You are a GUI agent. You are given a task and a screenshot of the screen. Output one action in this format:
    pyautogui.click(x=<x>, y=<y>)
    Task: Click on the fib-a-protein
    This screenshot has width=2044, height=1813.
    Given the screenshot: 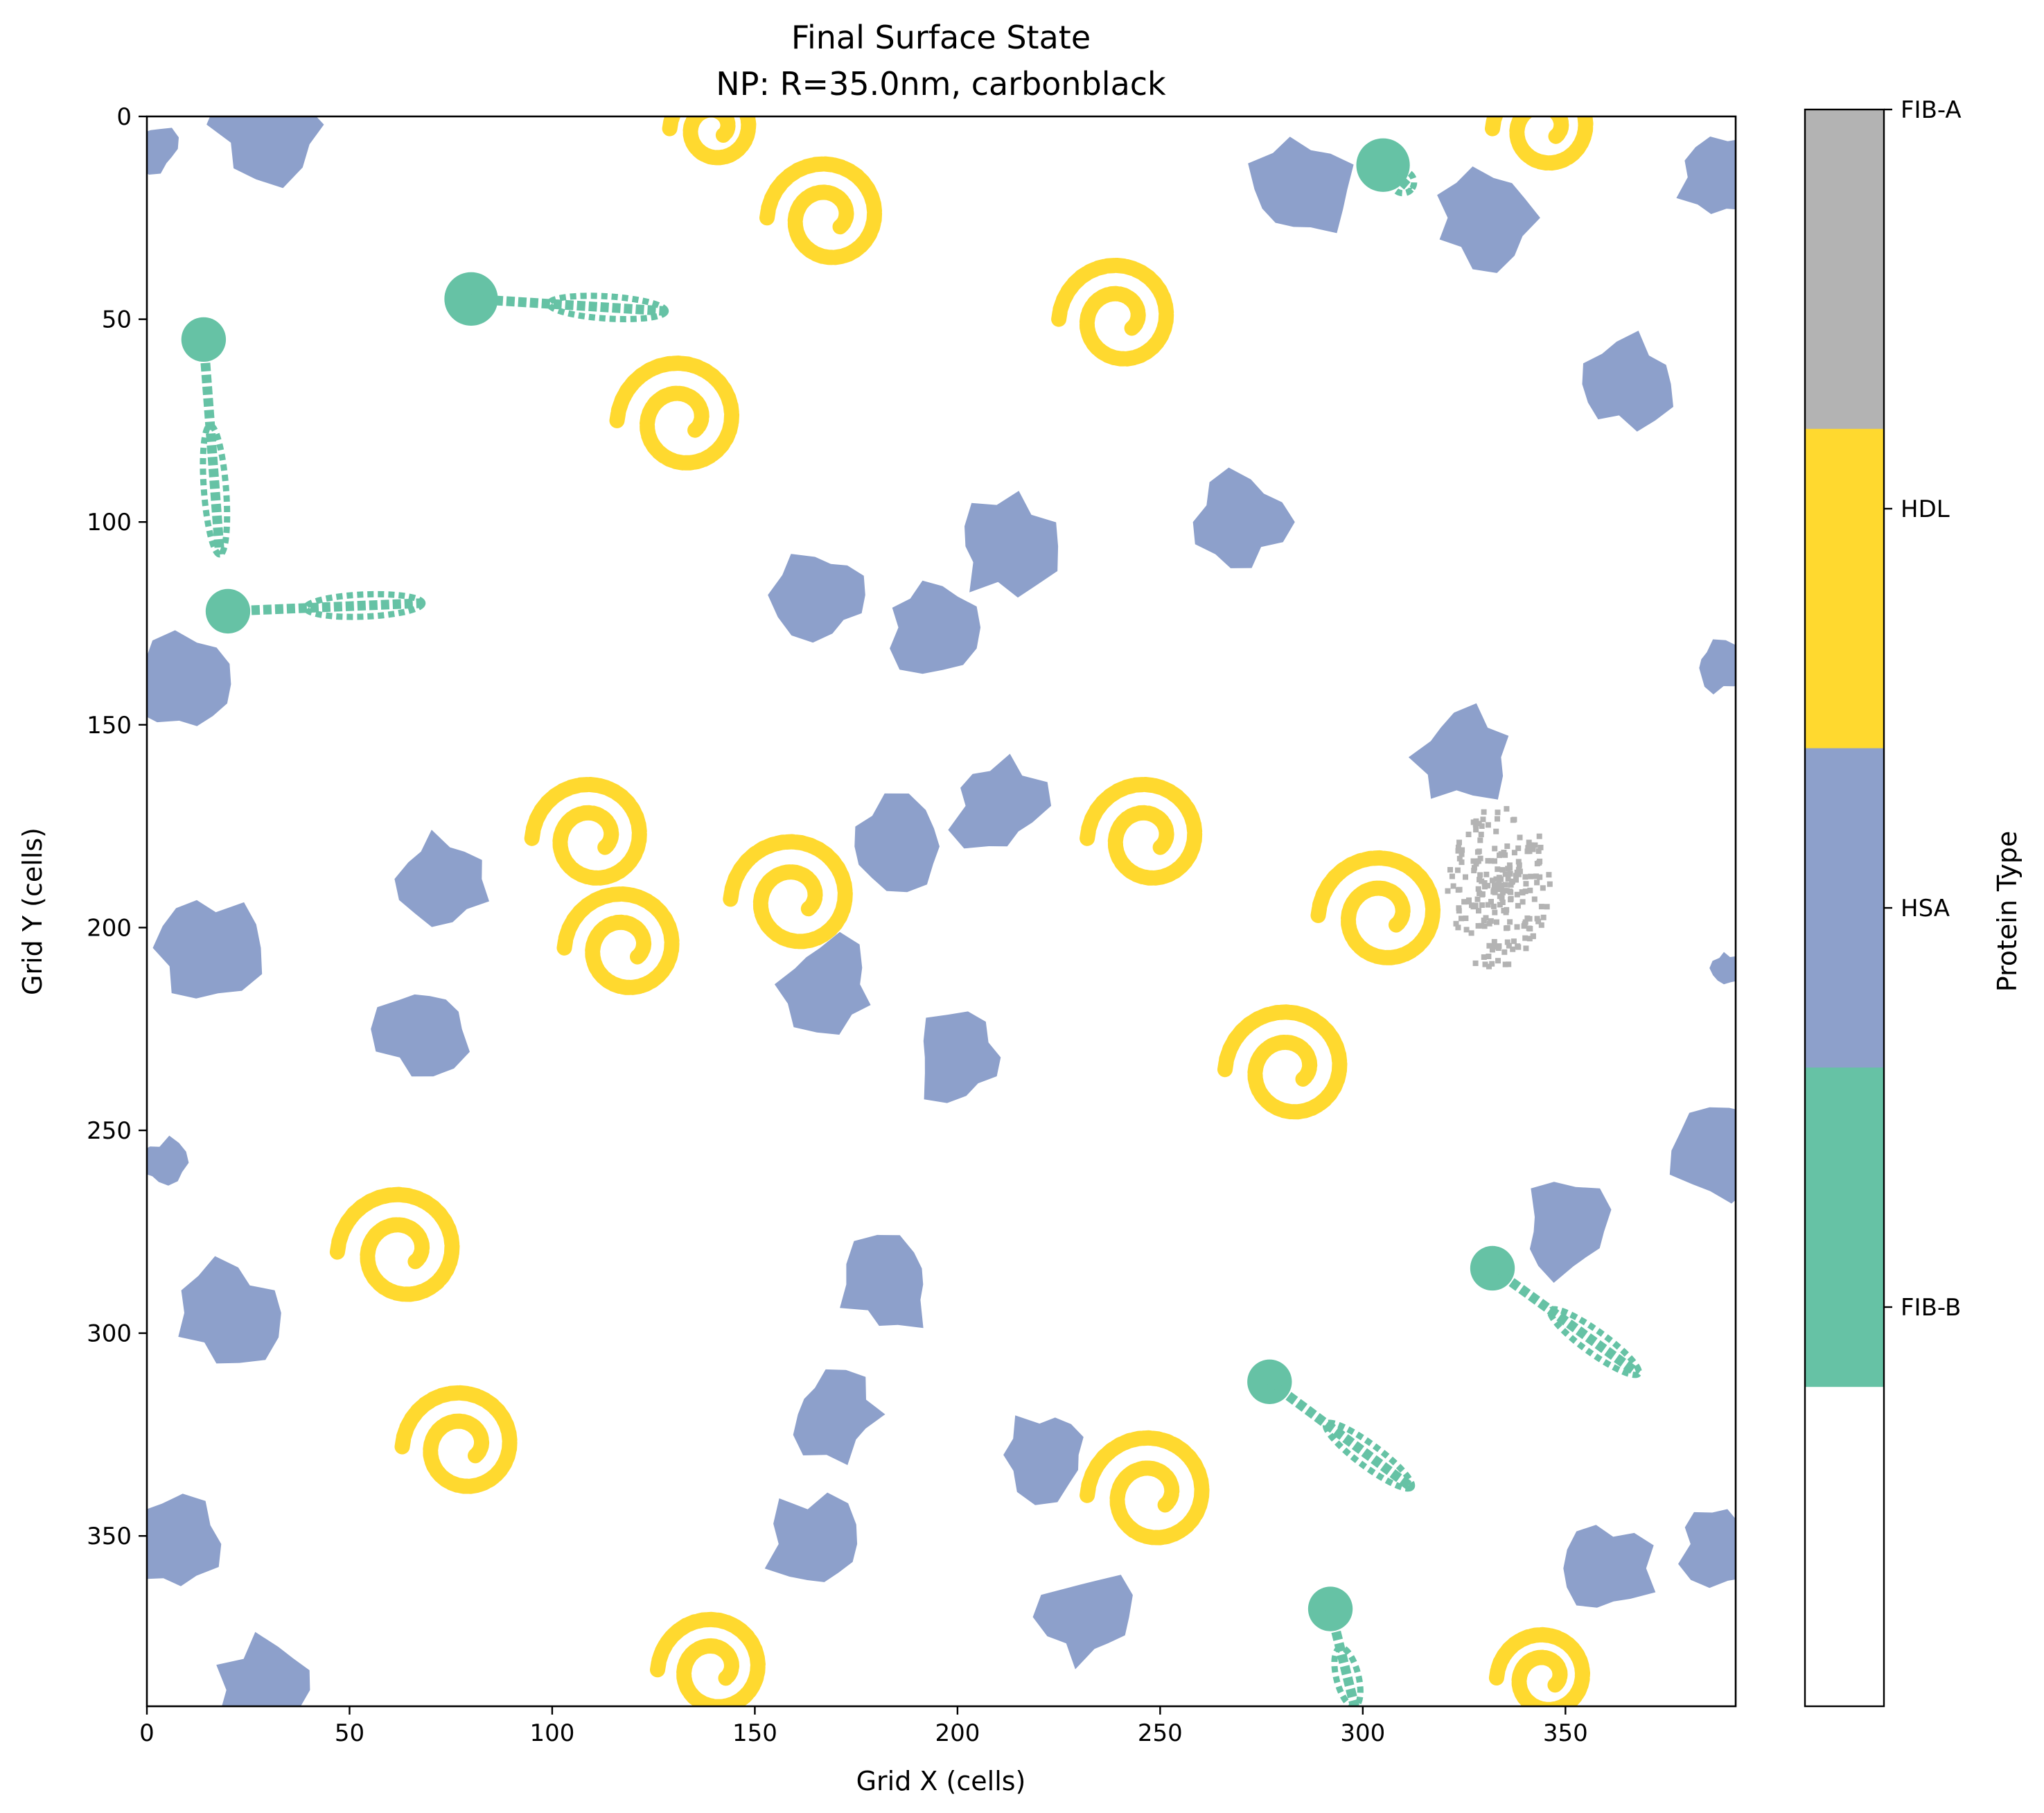 What is the action you would take?
    pyautogui.click(x=1499, y=888)
    